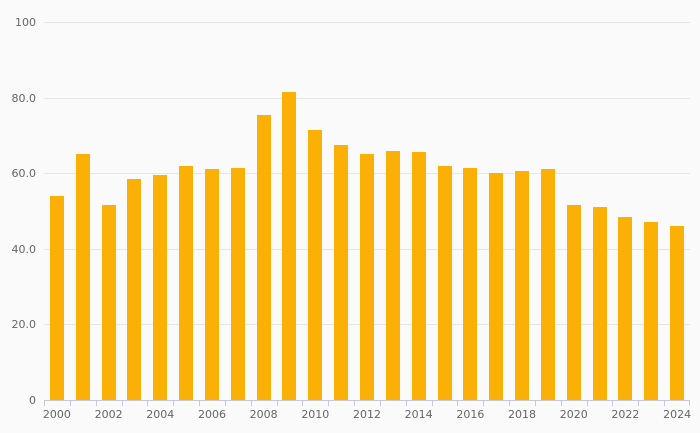  What do you see at coordinates (677, 414) in the screenshot?
I see `x-axis-tick-label: 2024` at bounding box center [677, 414].